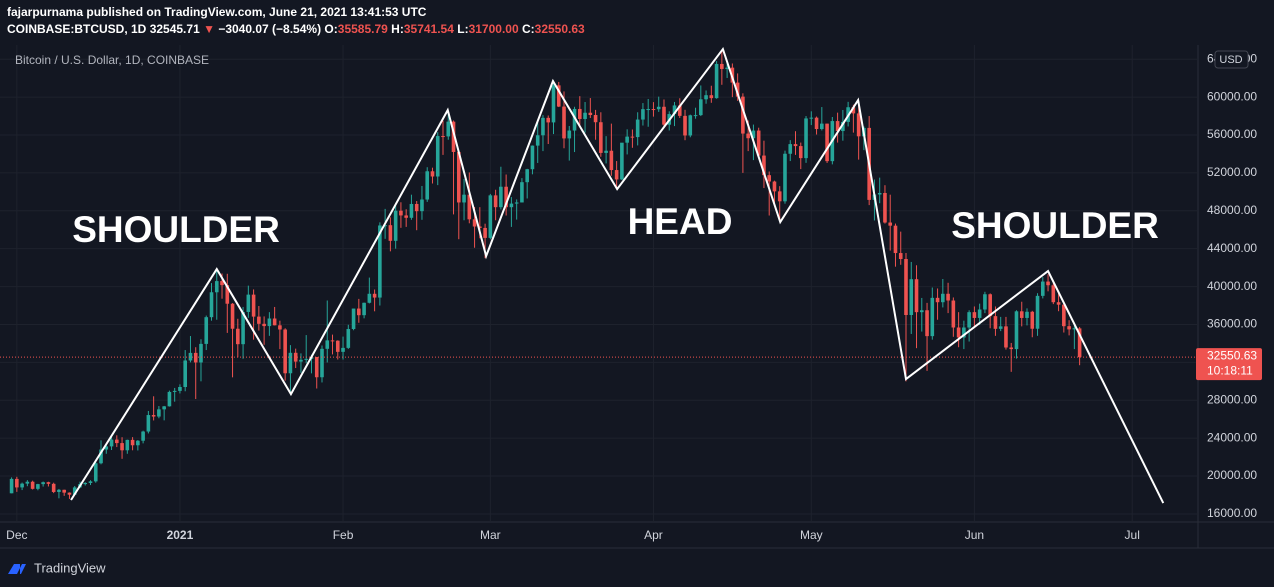 Image resolution: width=1274 pixels, height=587 pixels. I want to click on symbol: COINBASE:BTCUSD, 1D, so click(77, 29).